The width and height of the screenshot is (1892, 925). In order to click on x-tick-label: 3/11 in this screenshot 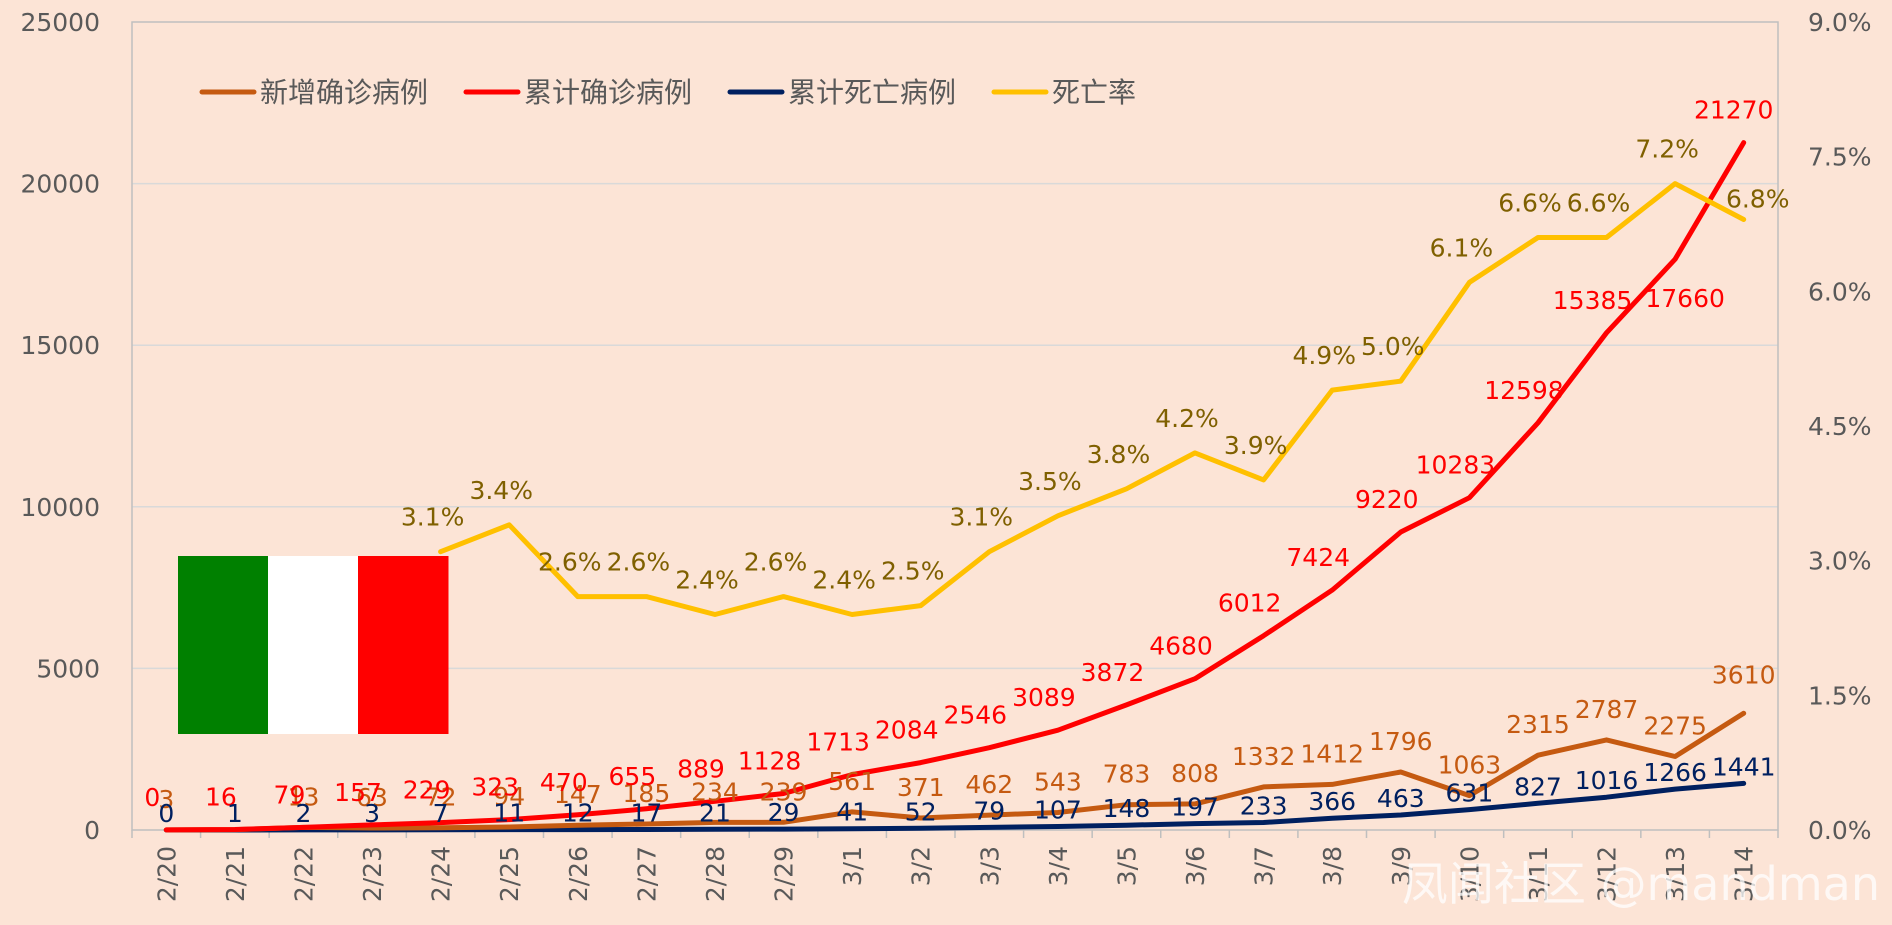, I will do `click(1538, 874)`.